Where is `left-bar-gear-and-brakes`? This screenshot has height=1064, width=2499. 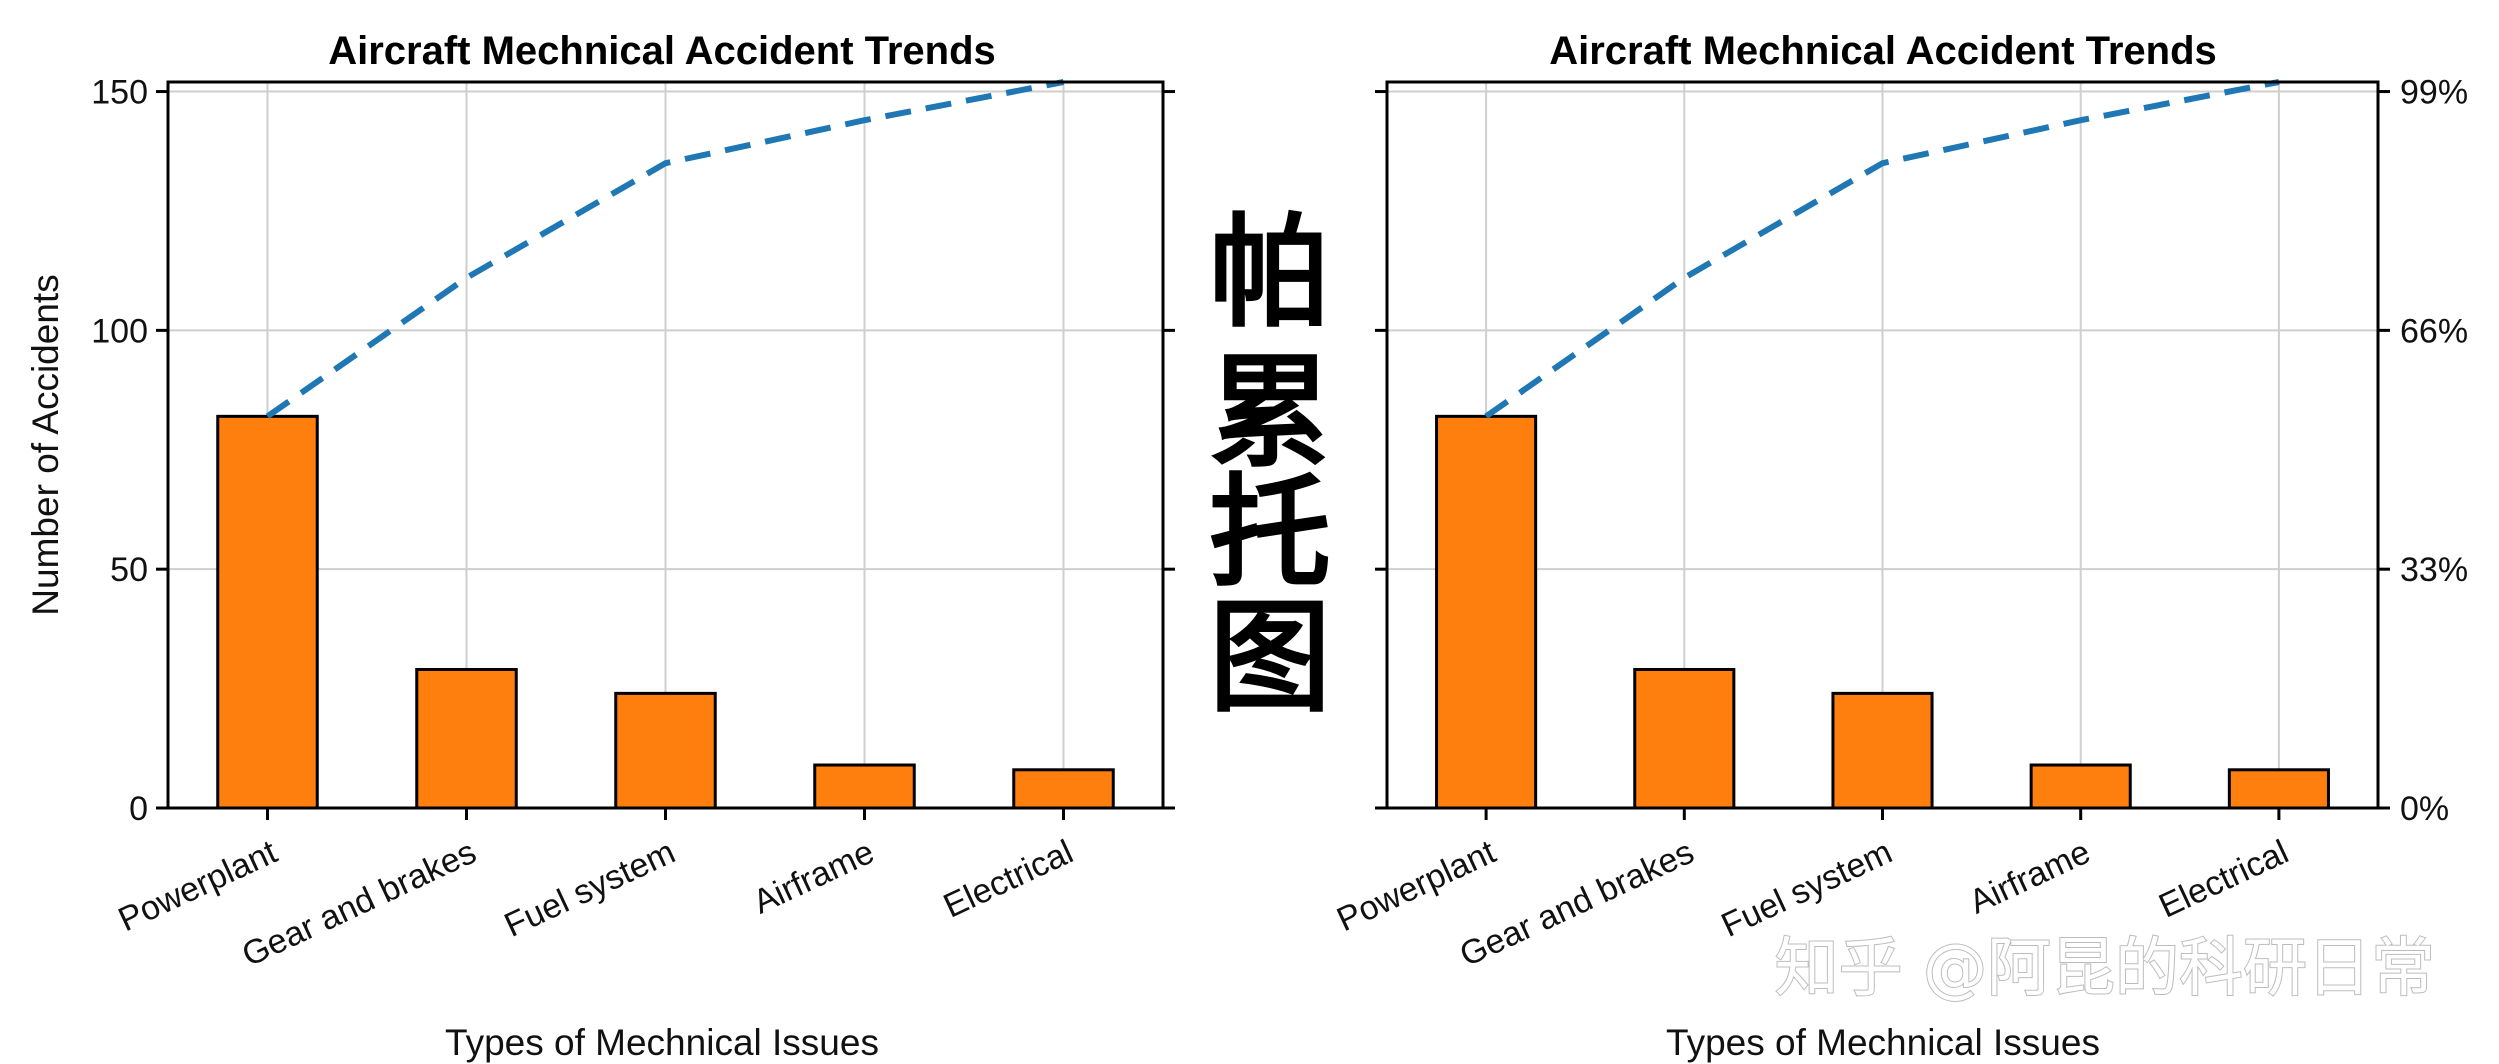 left-bar-gear-and-brakes is located at coordinates (466, 738).